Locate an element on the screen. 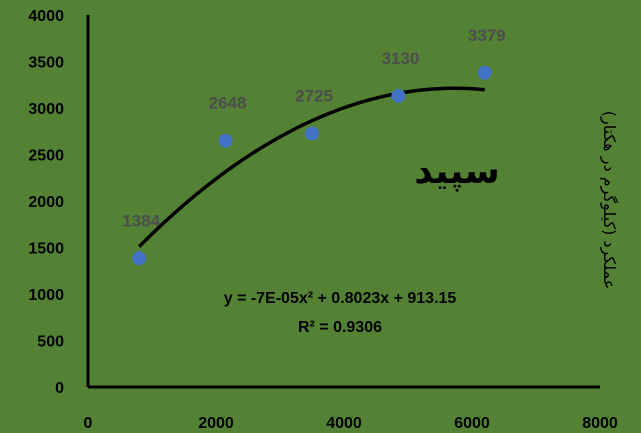  r-squared: R² = 0.9306 is located at coordinates (340, 327).